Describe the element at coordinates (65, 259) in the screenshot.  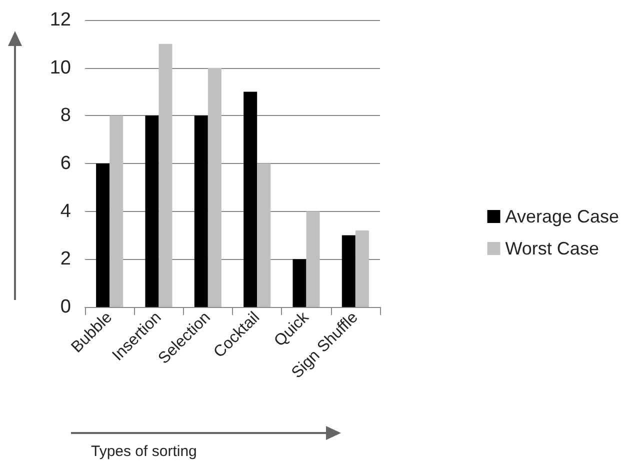
I see `y-tick-label: 2` at that location.